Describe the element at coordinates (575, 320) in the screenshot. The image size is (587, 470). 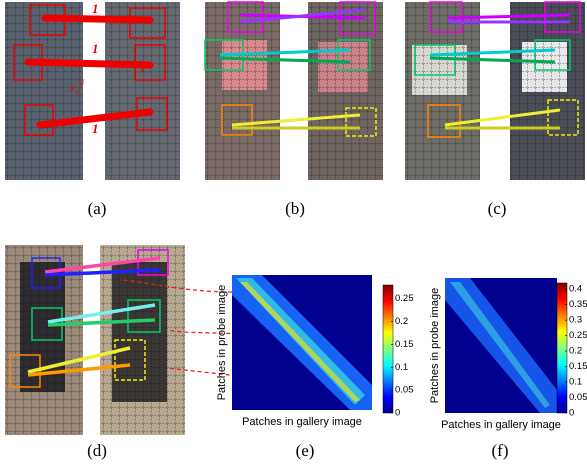
I see `colorbar-tick-label: 0.3` at that location.